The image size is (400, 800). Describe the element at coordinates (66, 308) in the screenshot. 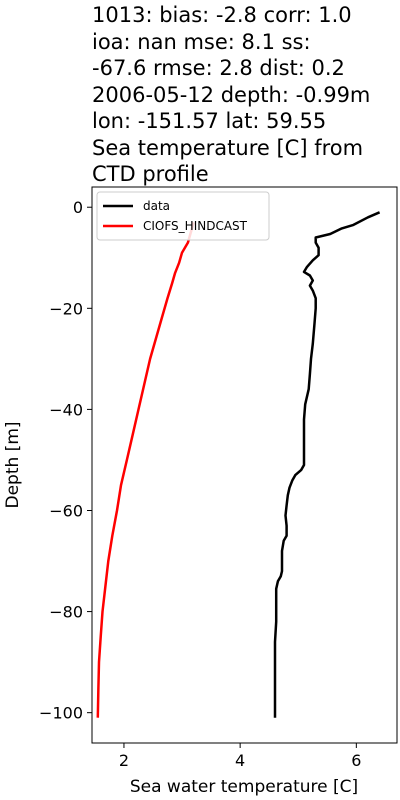

I see `y-tick-label: −20` at that location.